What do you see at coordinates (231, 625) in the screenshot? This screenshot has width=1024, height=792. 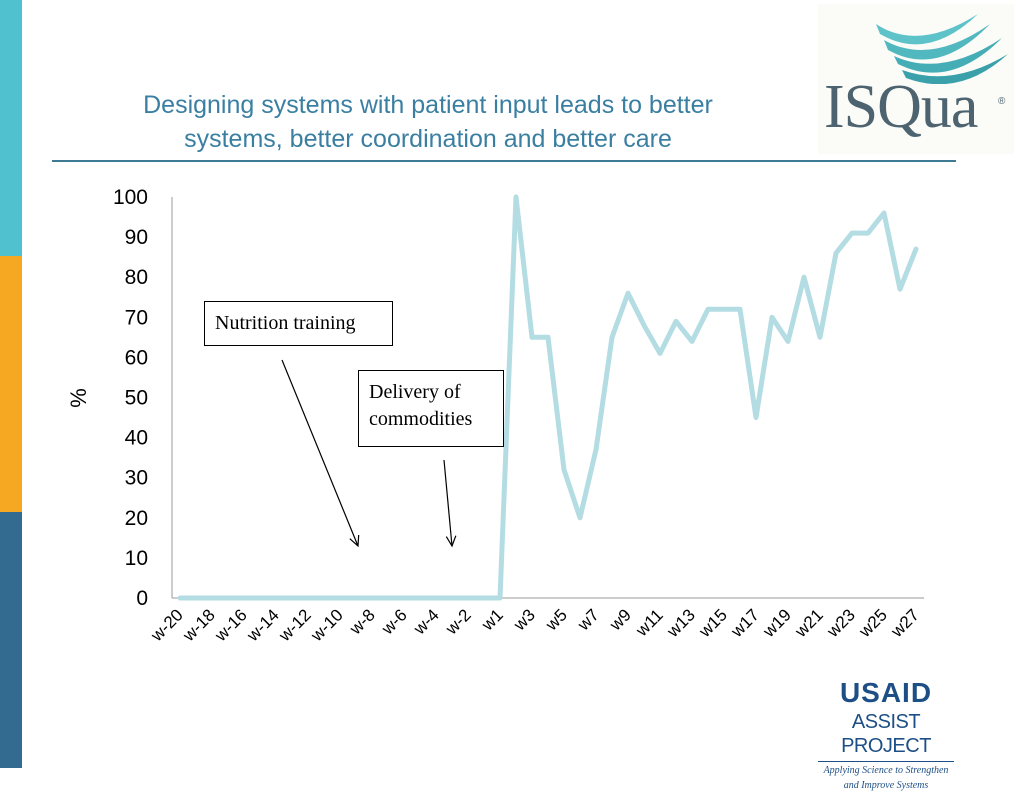 I see `x-tick-label: w-16` at bounding box center [231, 625].